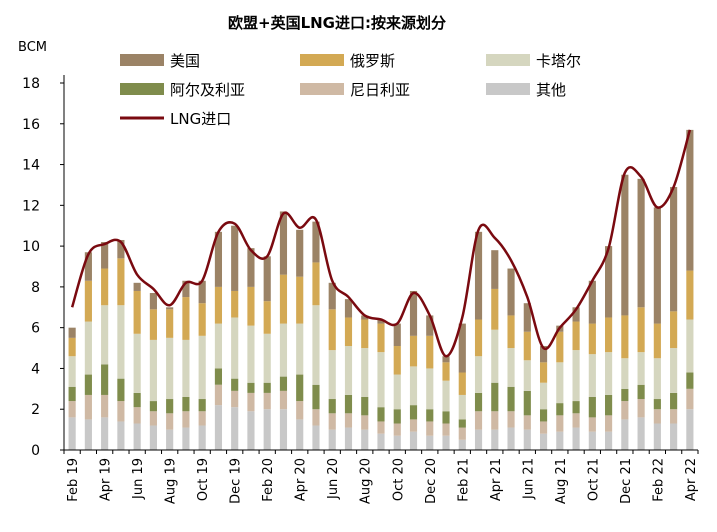  I want to click on chart-title: 欧盟+英国LNG进口:按来源划分, so click(337, 23).